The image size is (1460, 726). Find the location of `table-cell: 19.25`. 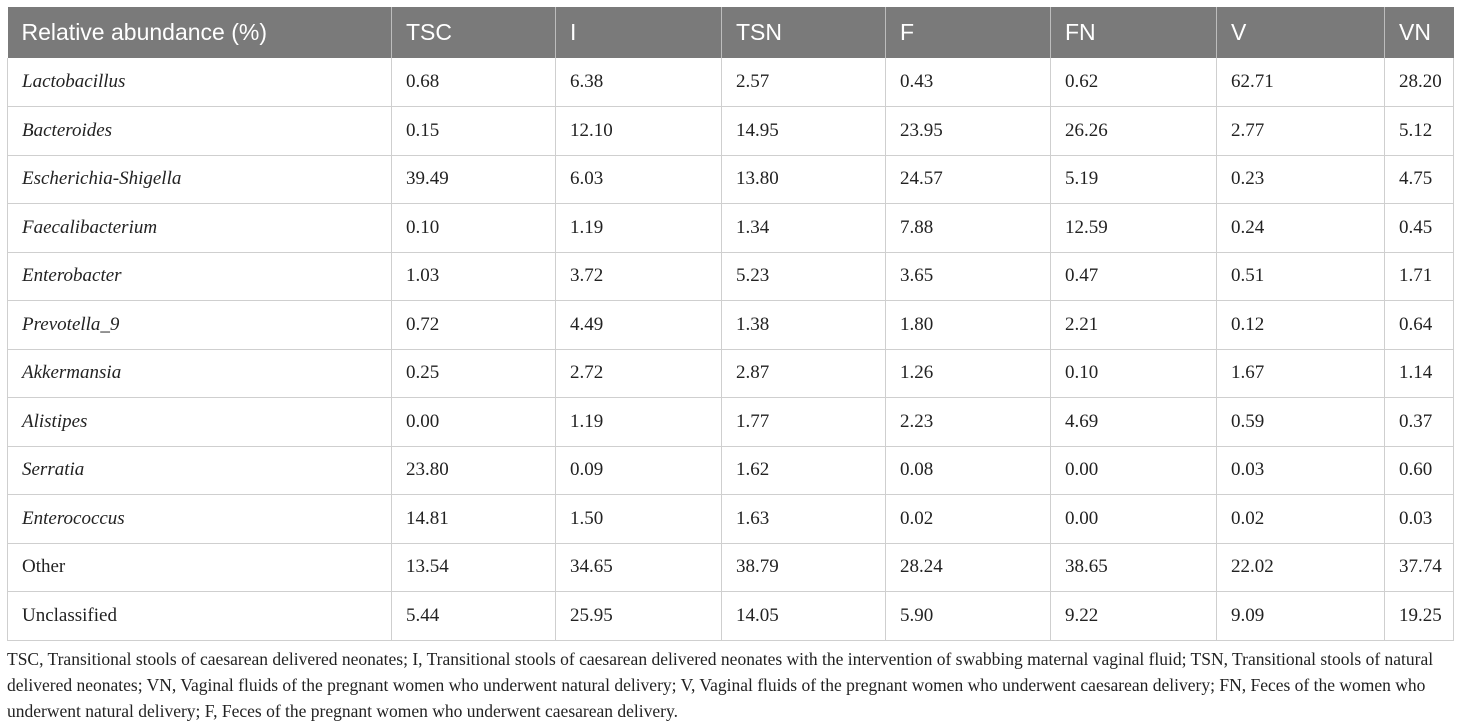

table-cell: 19.25 is located at coordinates (1419, 616).